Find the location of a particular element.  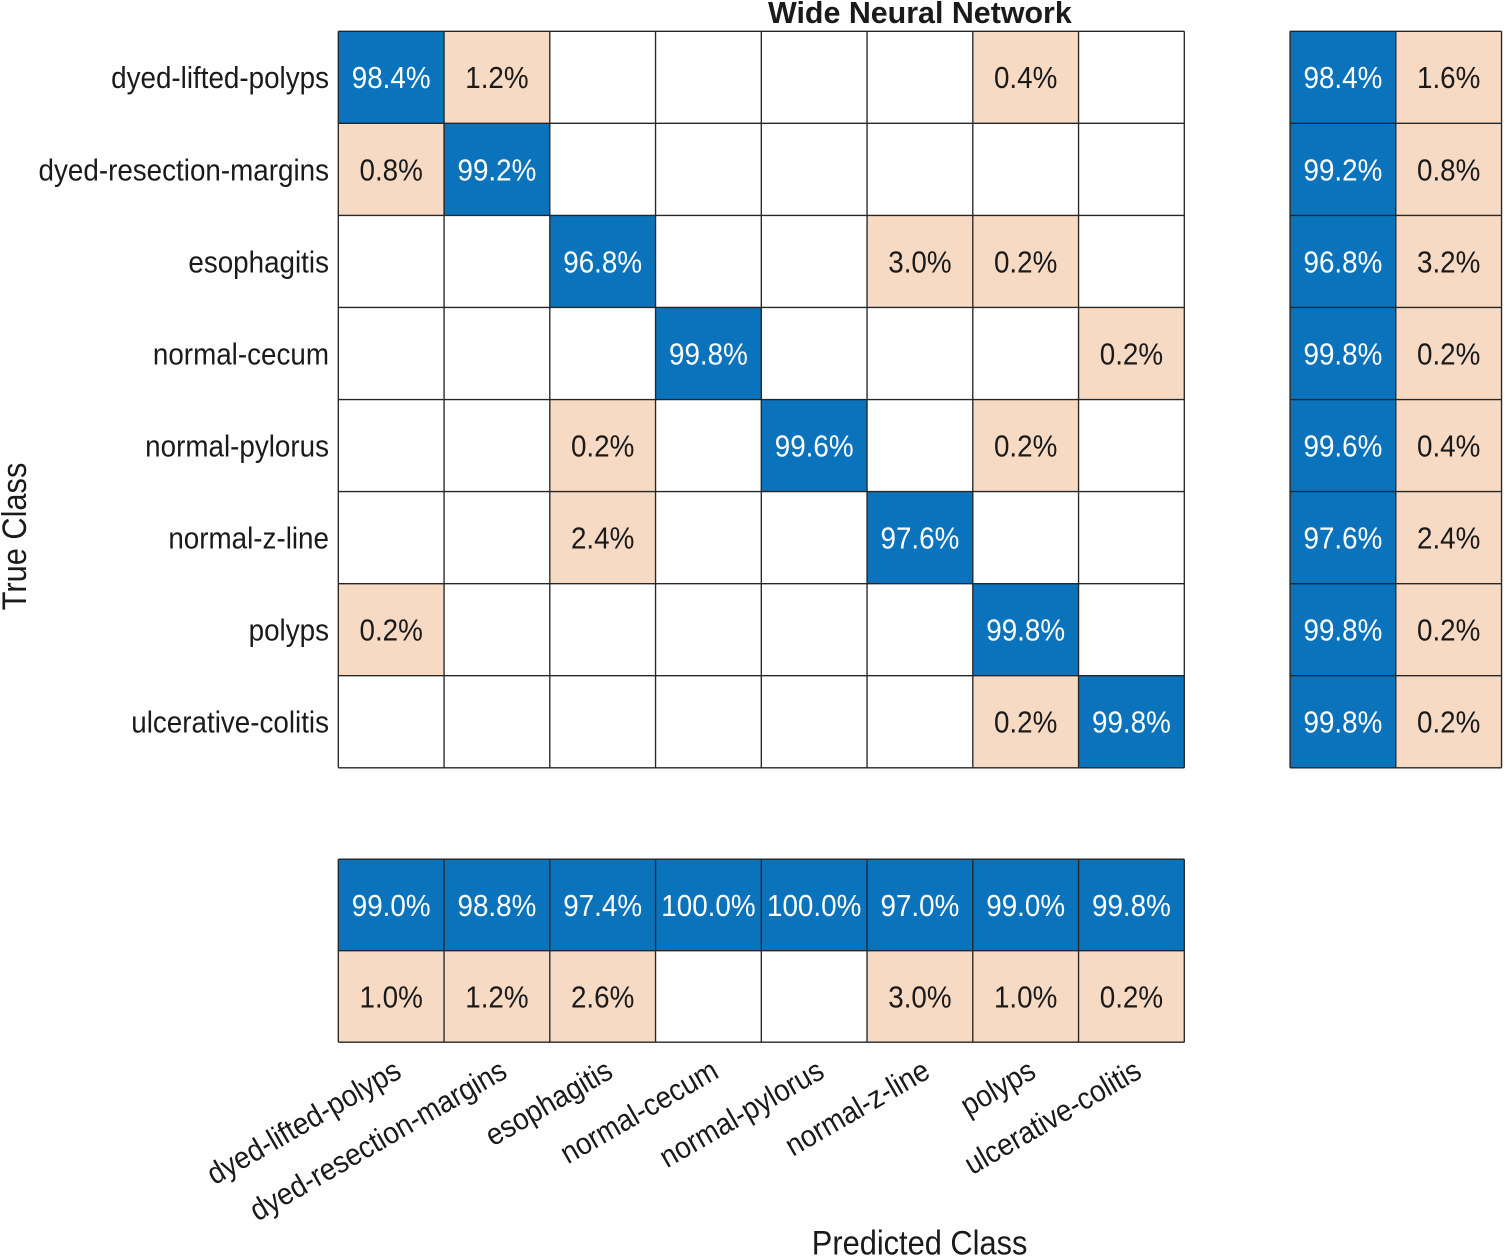

svg-text: True Class is located at coordinates (16, 537).